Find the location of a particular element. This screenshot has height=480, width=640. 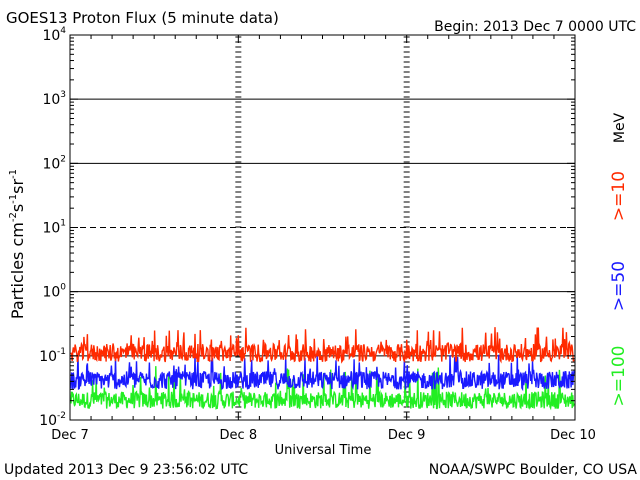

y-tick-exponent: 0 is located at coordinates (63, 288).